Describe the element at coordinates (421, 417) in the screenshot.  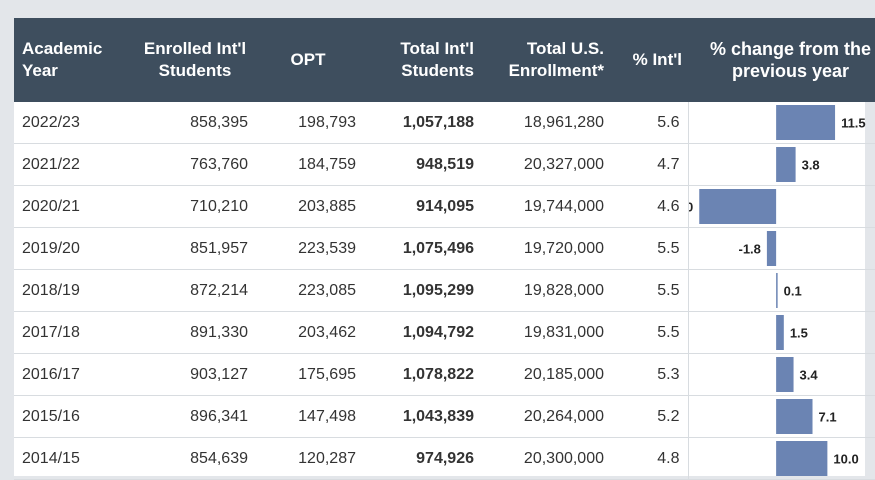
I see `cell-total-intl: 1,043,839` at that location.